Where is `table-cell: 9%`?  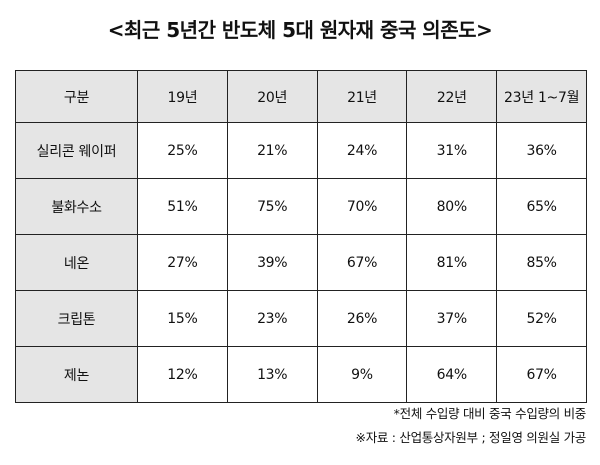 table-cell: 9% is located at coordinates (362, 374).